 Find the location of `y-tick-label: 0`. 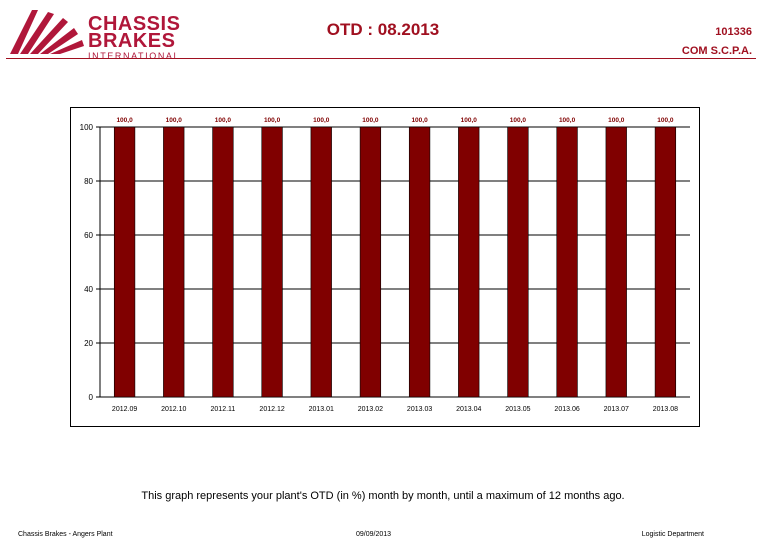

y-tick-label: 0 is located at coordinates (91, 397).